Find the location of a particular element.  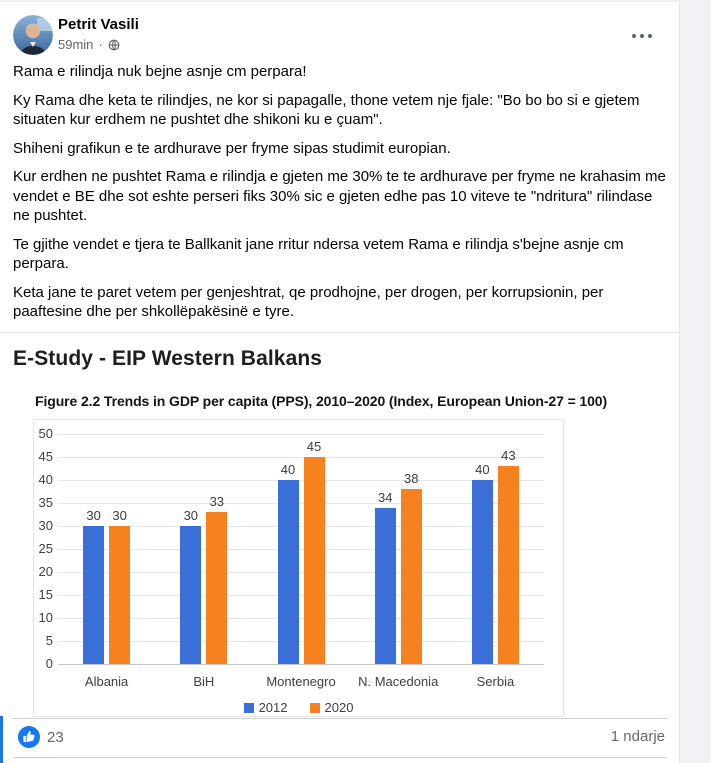

attachment-divider is located at coordinates (339, 332).